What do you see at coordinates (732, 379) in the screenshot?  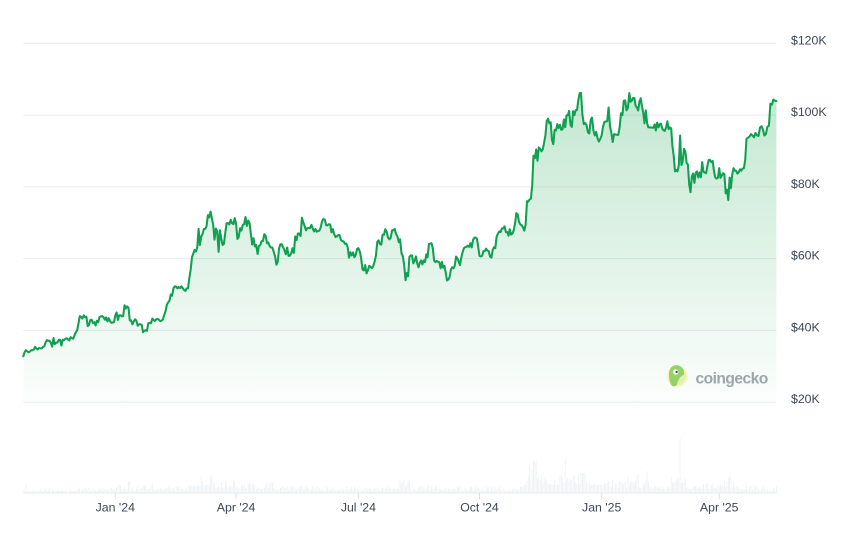 I see `svg-text: coingecko` at bounding box center [732, 379].